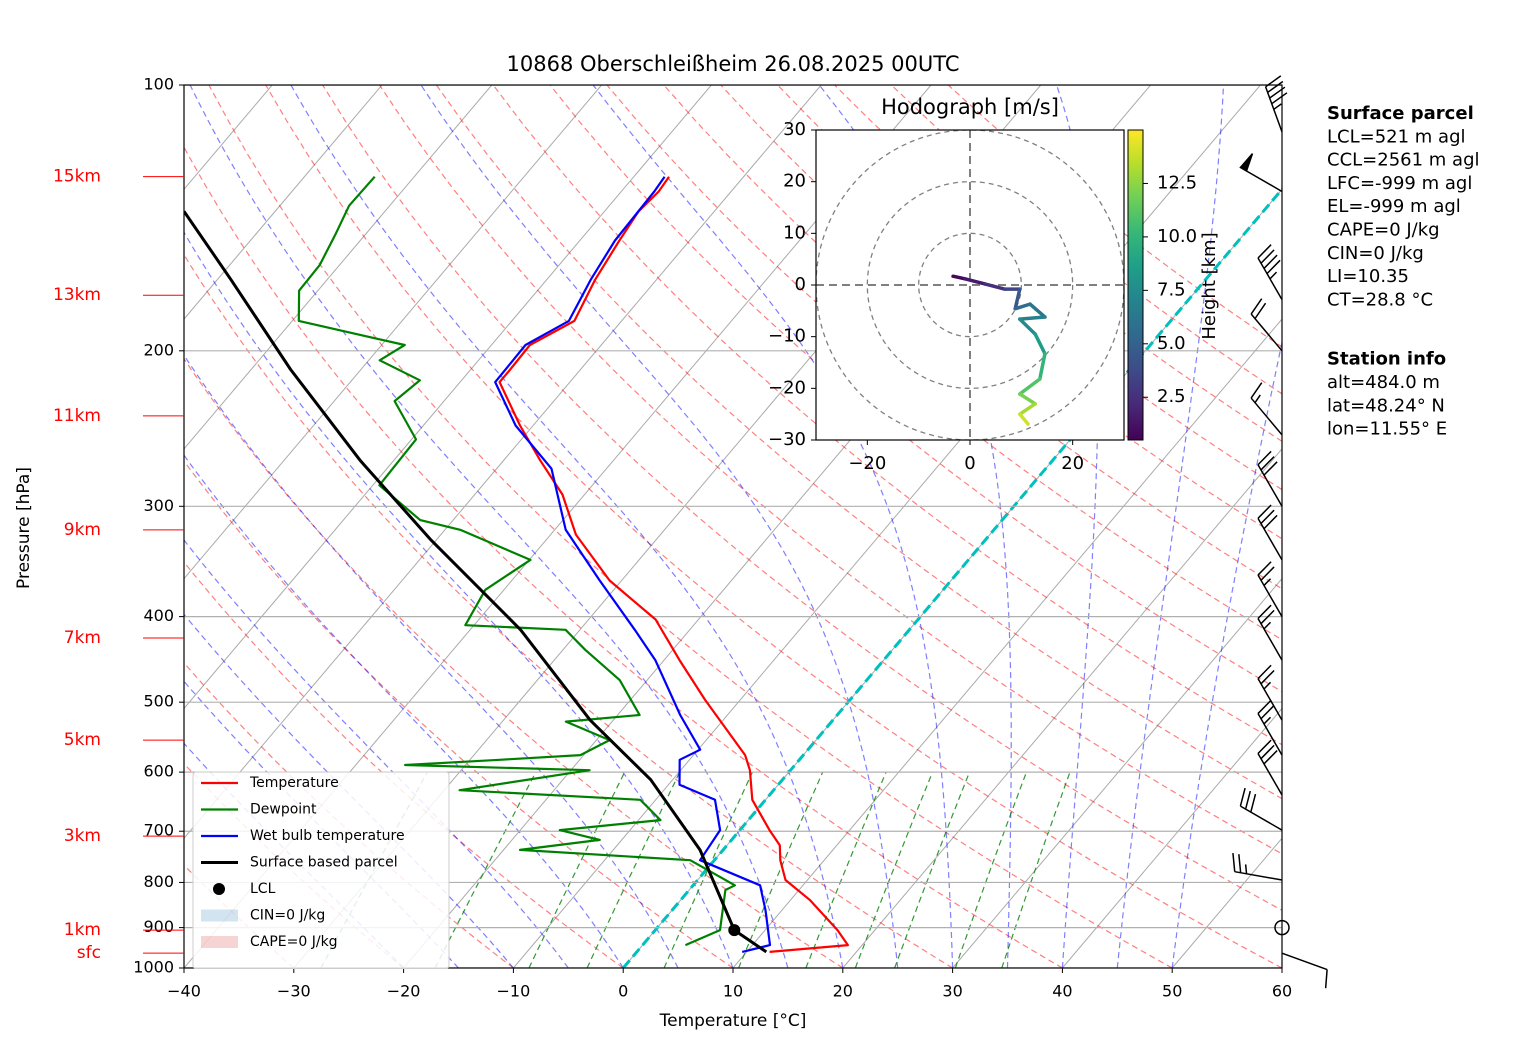 Image resolution: width=1517 pixels, height=1054 pixels. Describe the element at coordinates (82, 530) in the screenshot. I see `height-label: 9km` at that location.